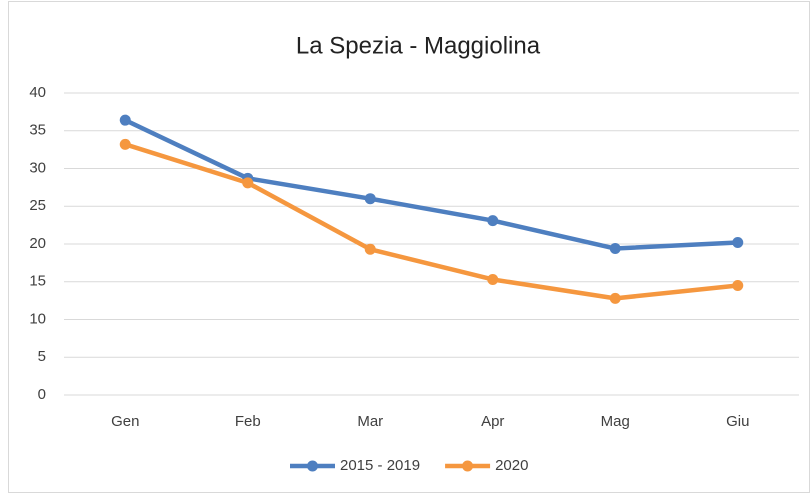  What do you see at coordinates (125, 421) in the screenshot?
I see `x-tick-label: Gen` at bounding box center [125, 421].